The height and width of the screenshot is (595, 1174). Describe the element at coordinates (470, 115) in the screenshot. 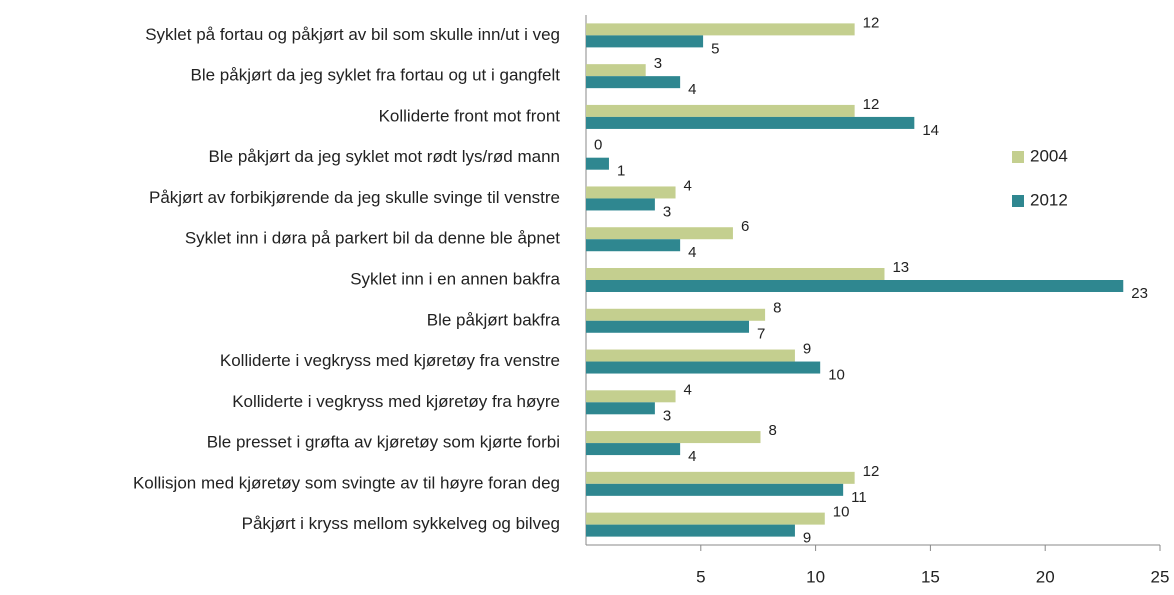

I see `y-tick-label: Kolliderte front mot front` at that location.